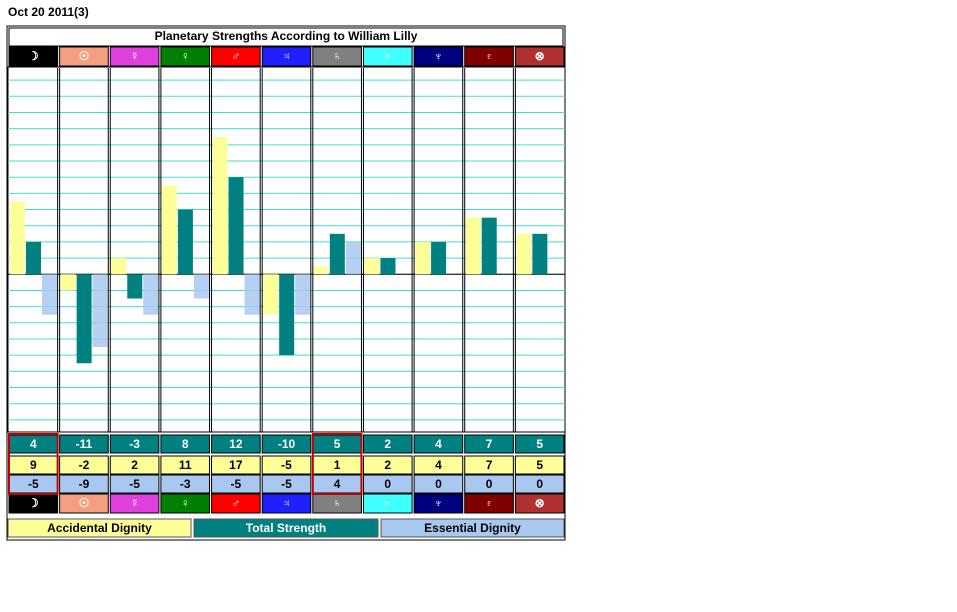 Image resolution: width=957 pixels, height=612 pixels. Describe the element at coordinates (48, 12) in the screenshot. I see `date-label: Oct 20 2011(3)` at that location.